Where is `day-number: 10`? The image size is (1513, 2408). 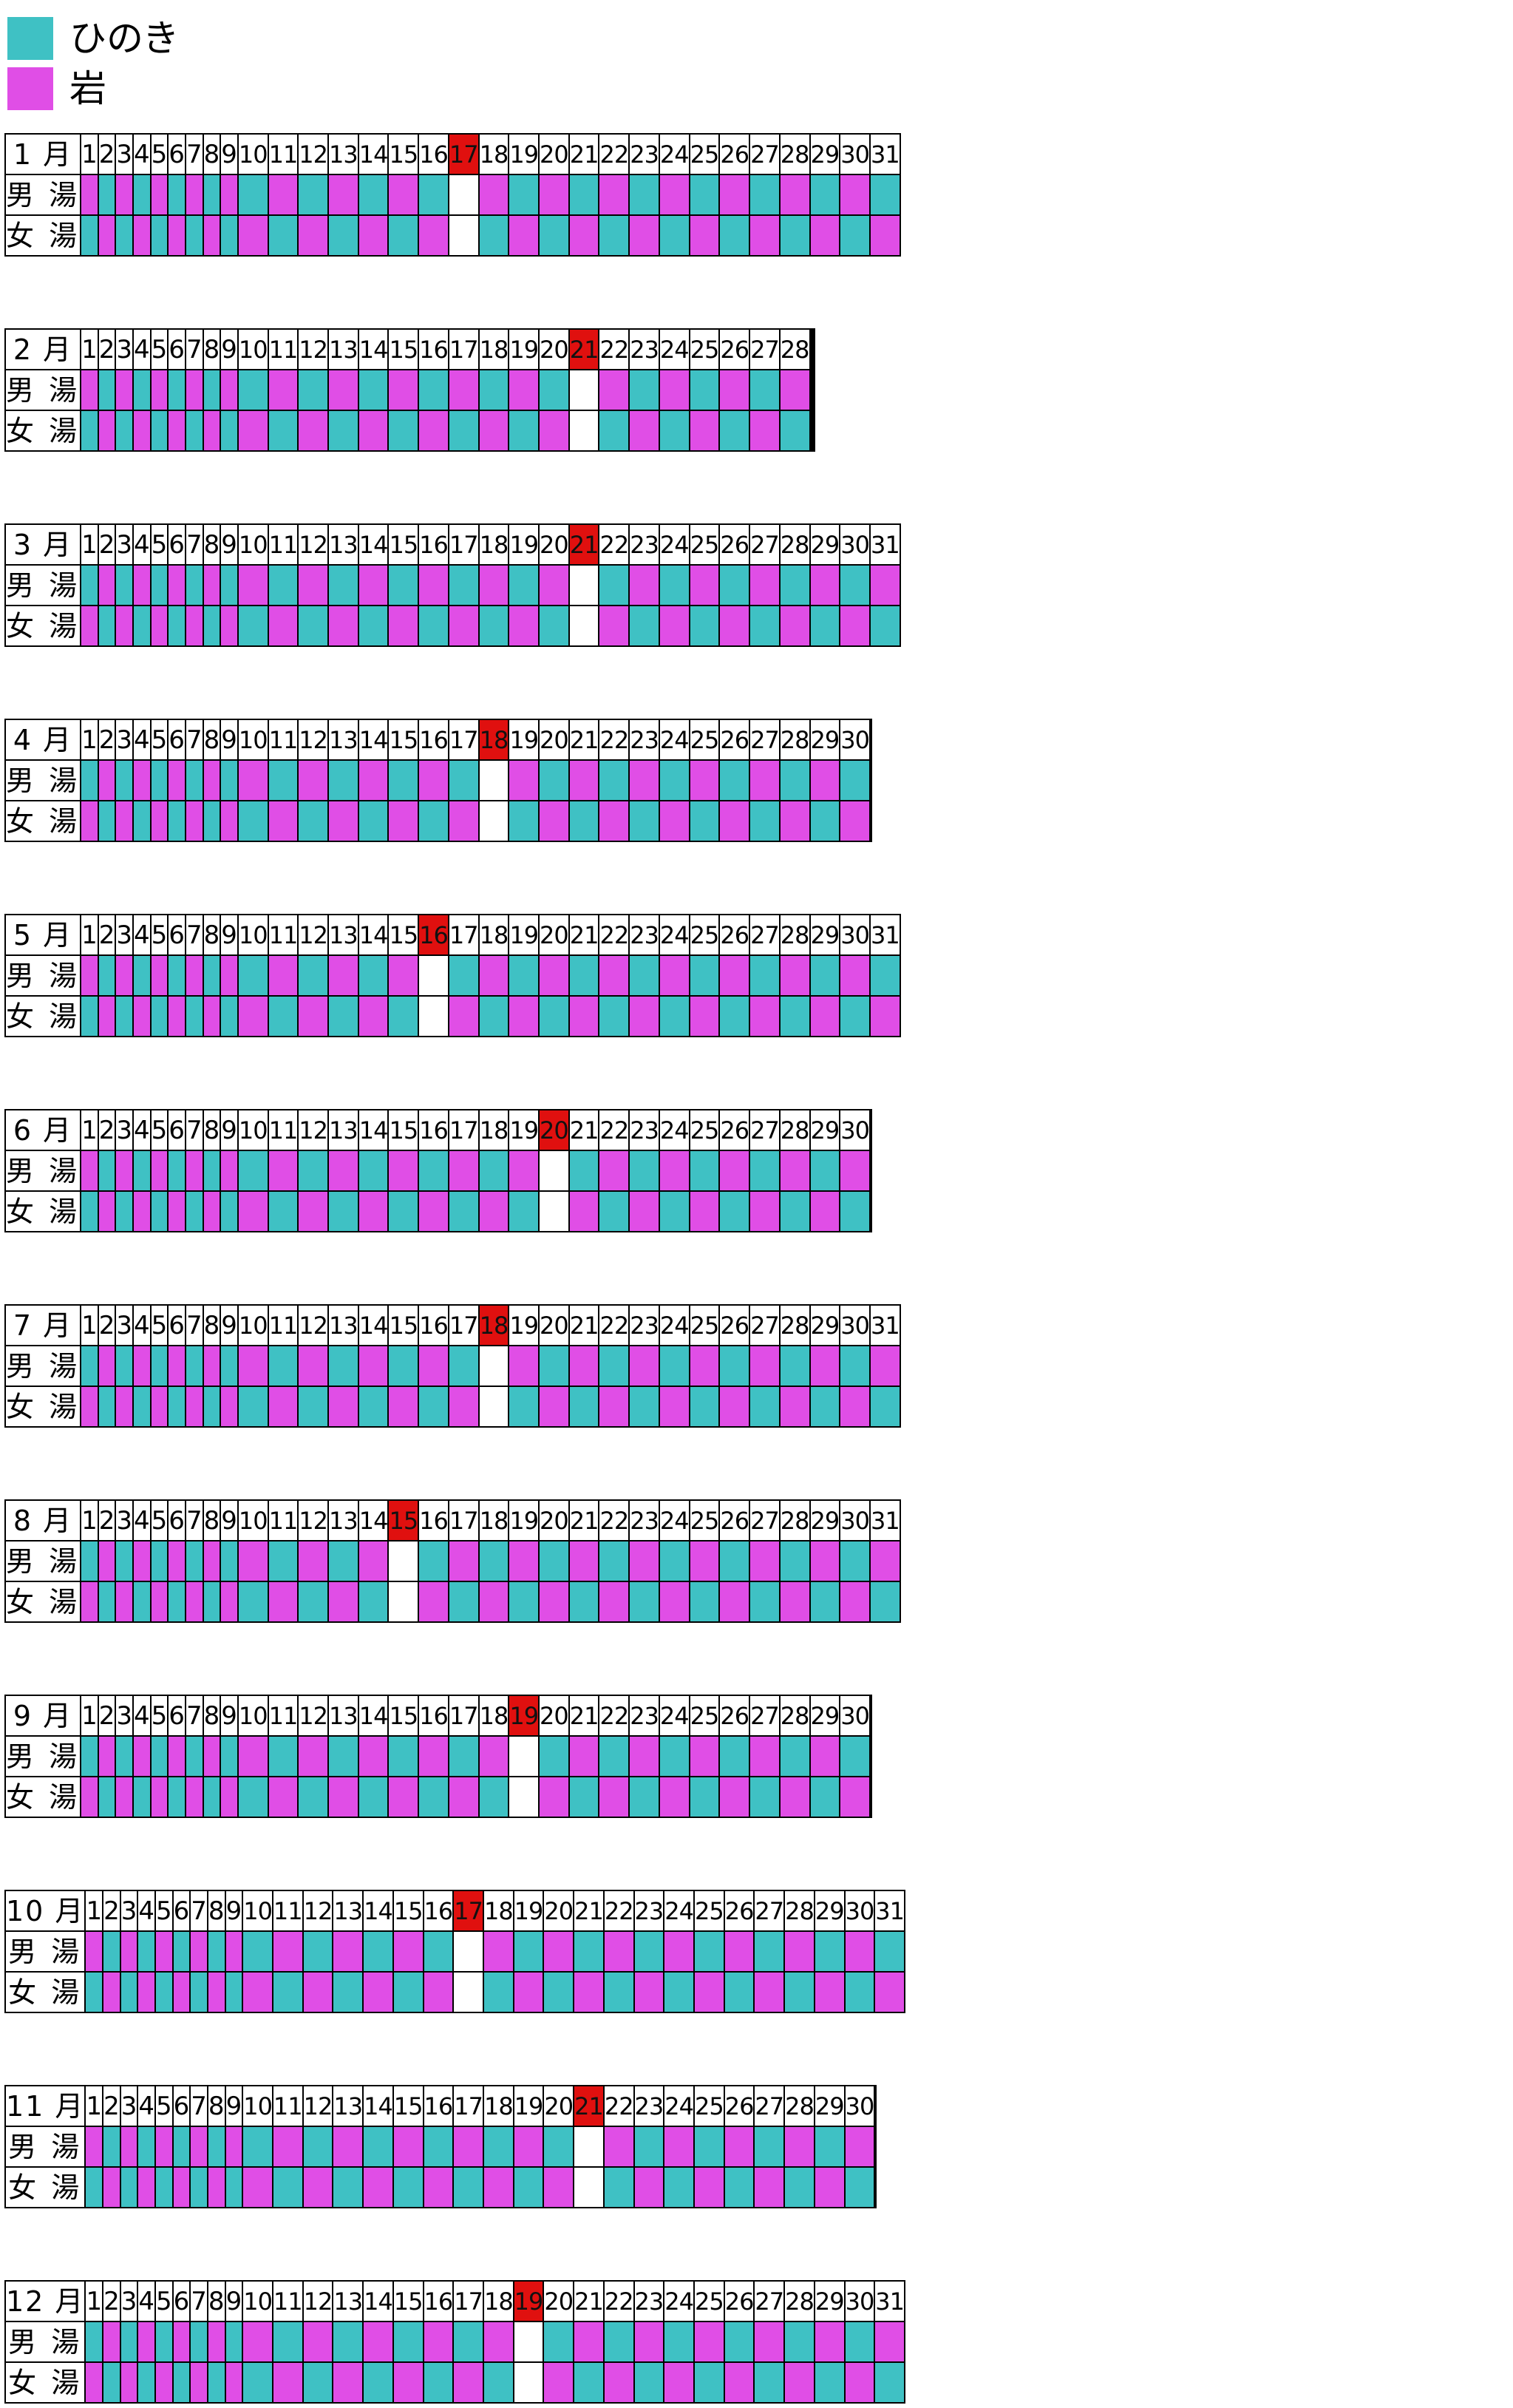 day-number: 10 is located at coordinates (253, 1325).